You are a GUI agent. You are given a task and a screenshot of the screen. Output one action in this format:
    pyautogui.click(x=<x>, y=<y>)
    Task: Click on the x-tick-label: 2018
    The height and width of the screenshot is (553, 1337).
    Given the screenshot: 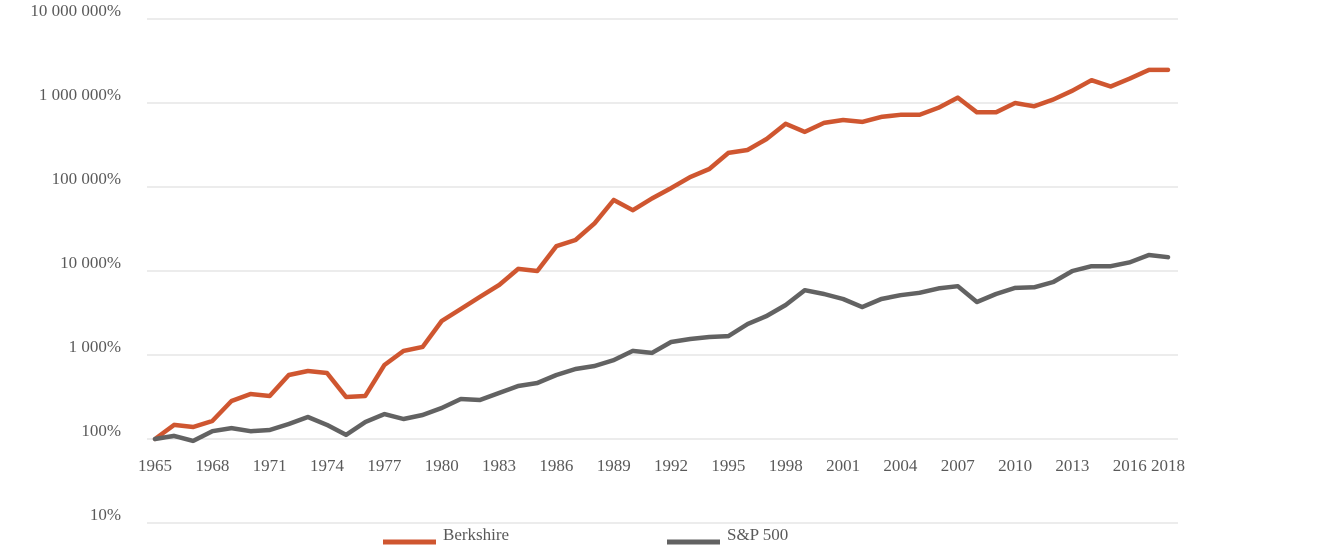 What is the action you would take?
    pyautogui.click(x=1168, y=465)
    